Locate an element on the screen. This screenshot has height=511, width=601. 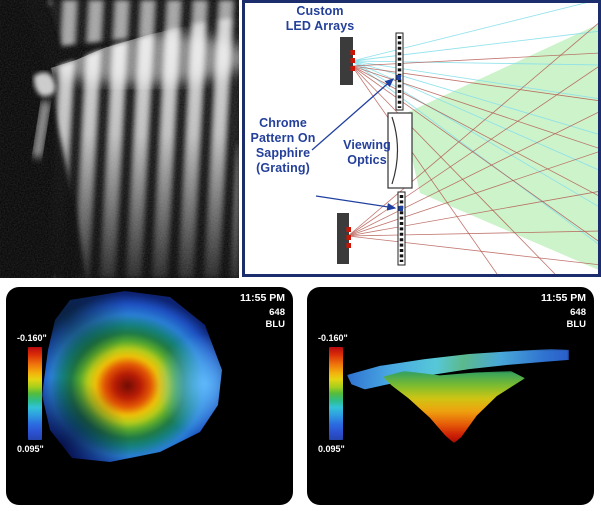
topography-heatmap is located at coordinates (132, 376).